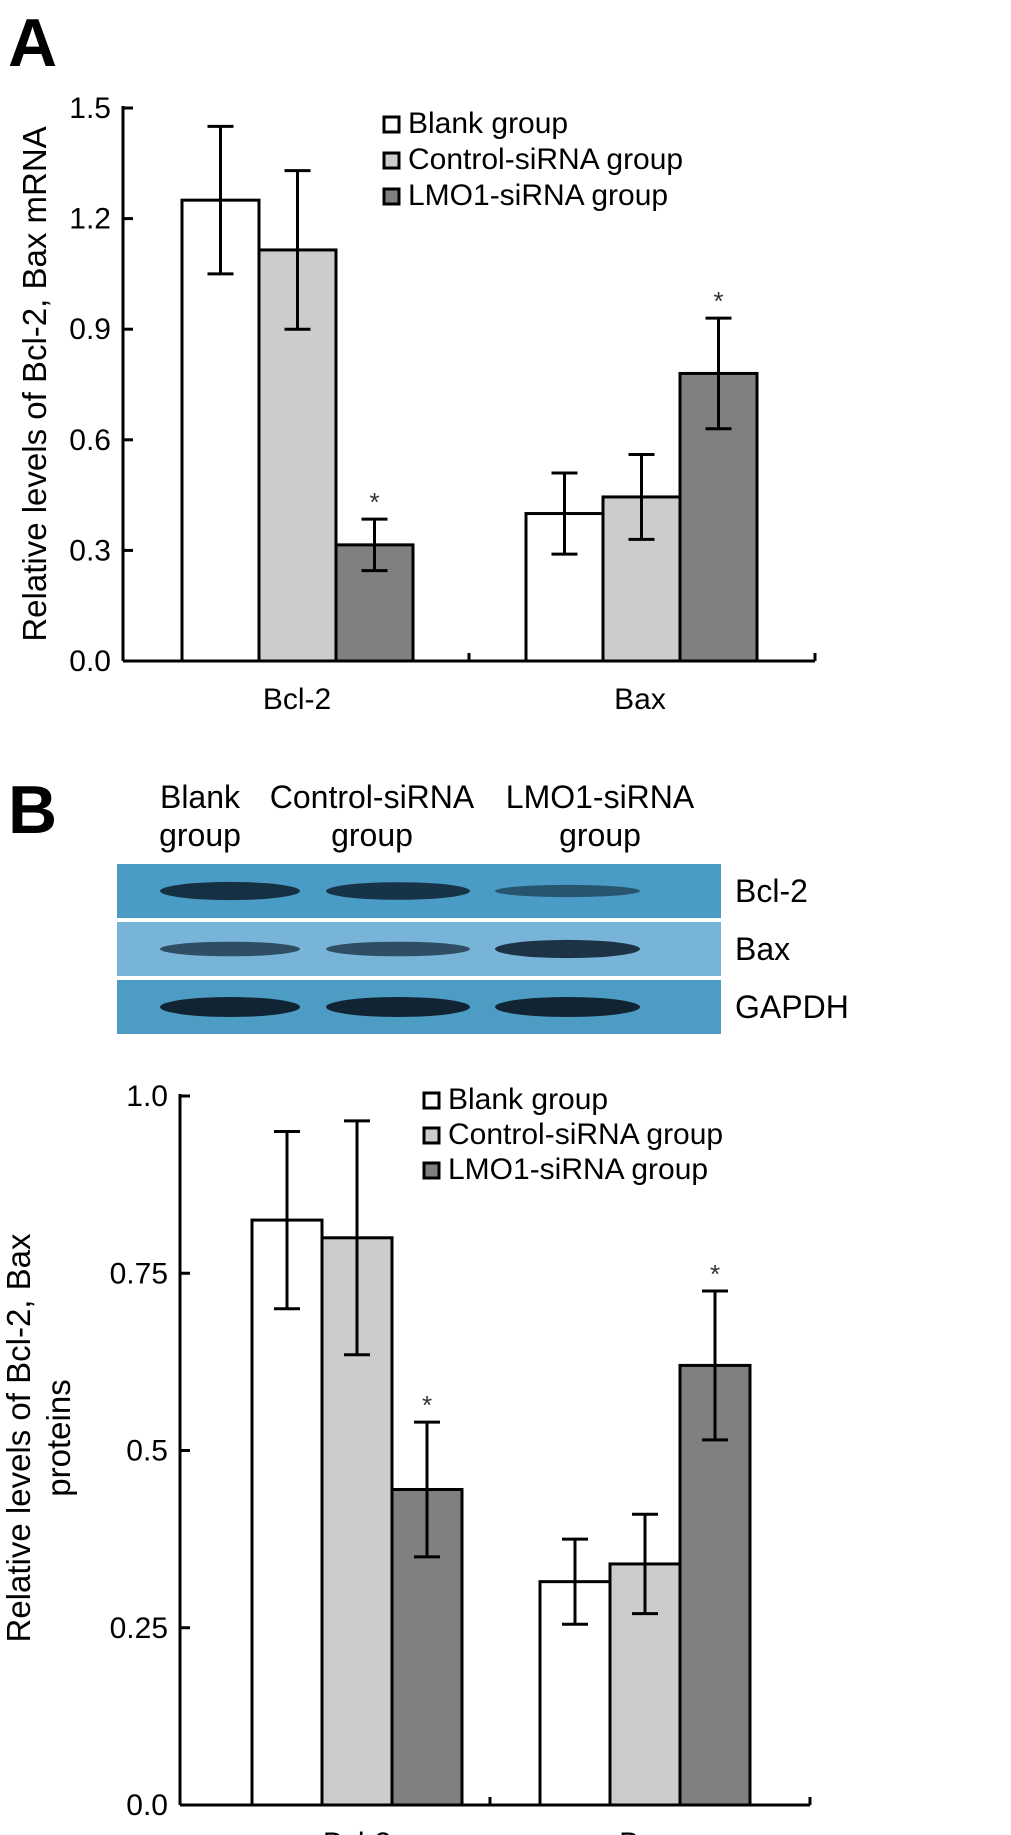 This screenshot has height=1835, width=1011. I want to click on legend-label-b-2: LMO1-siRNA group, so click(578, 1169).